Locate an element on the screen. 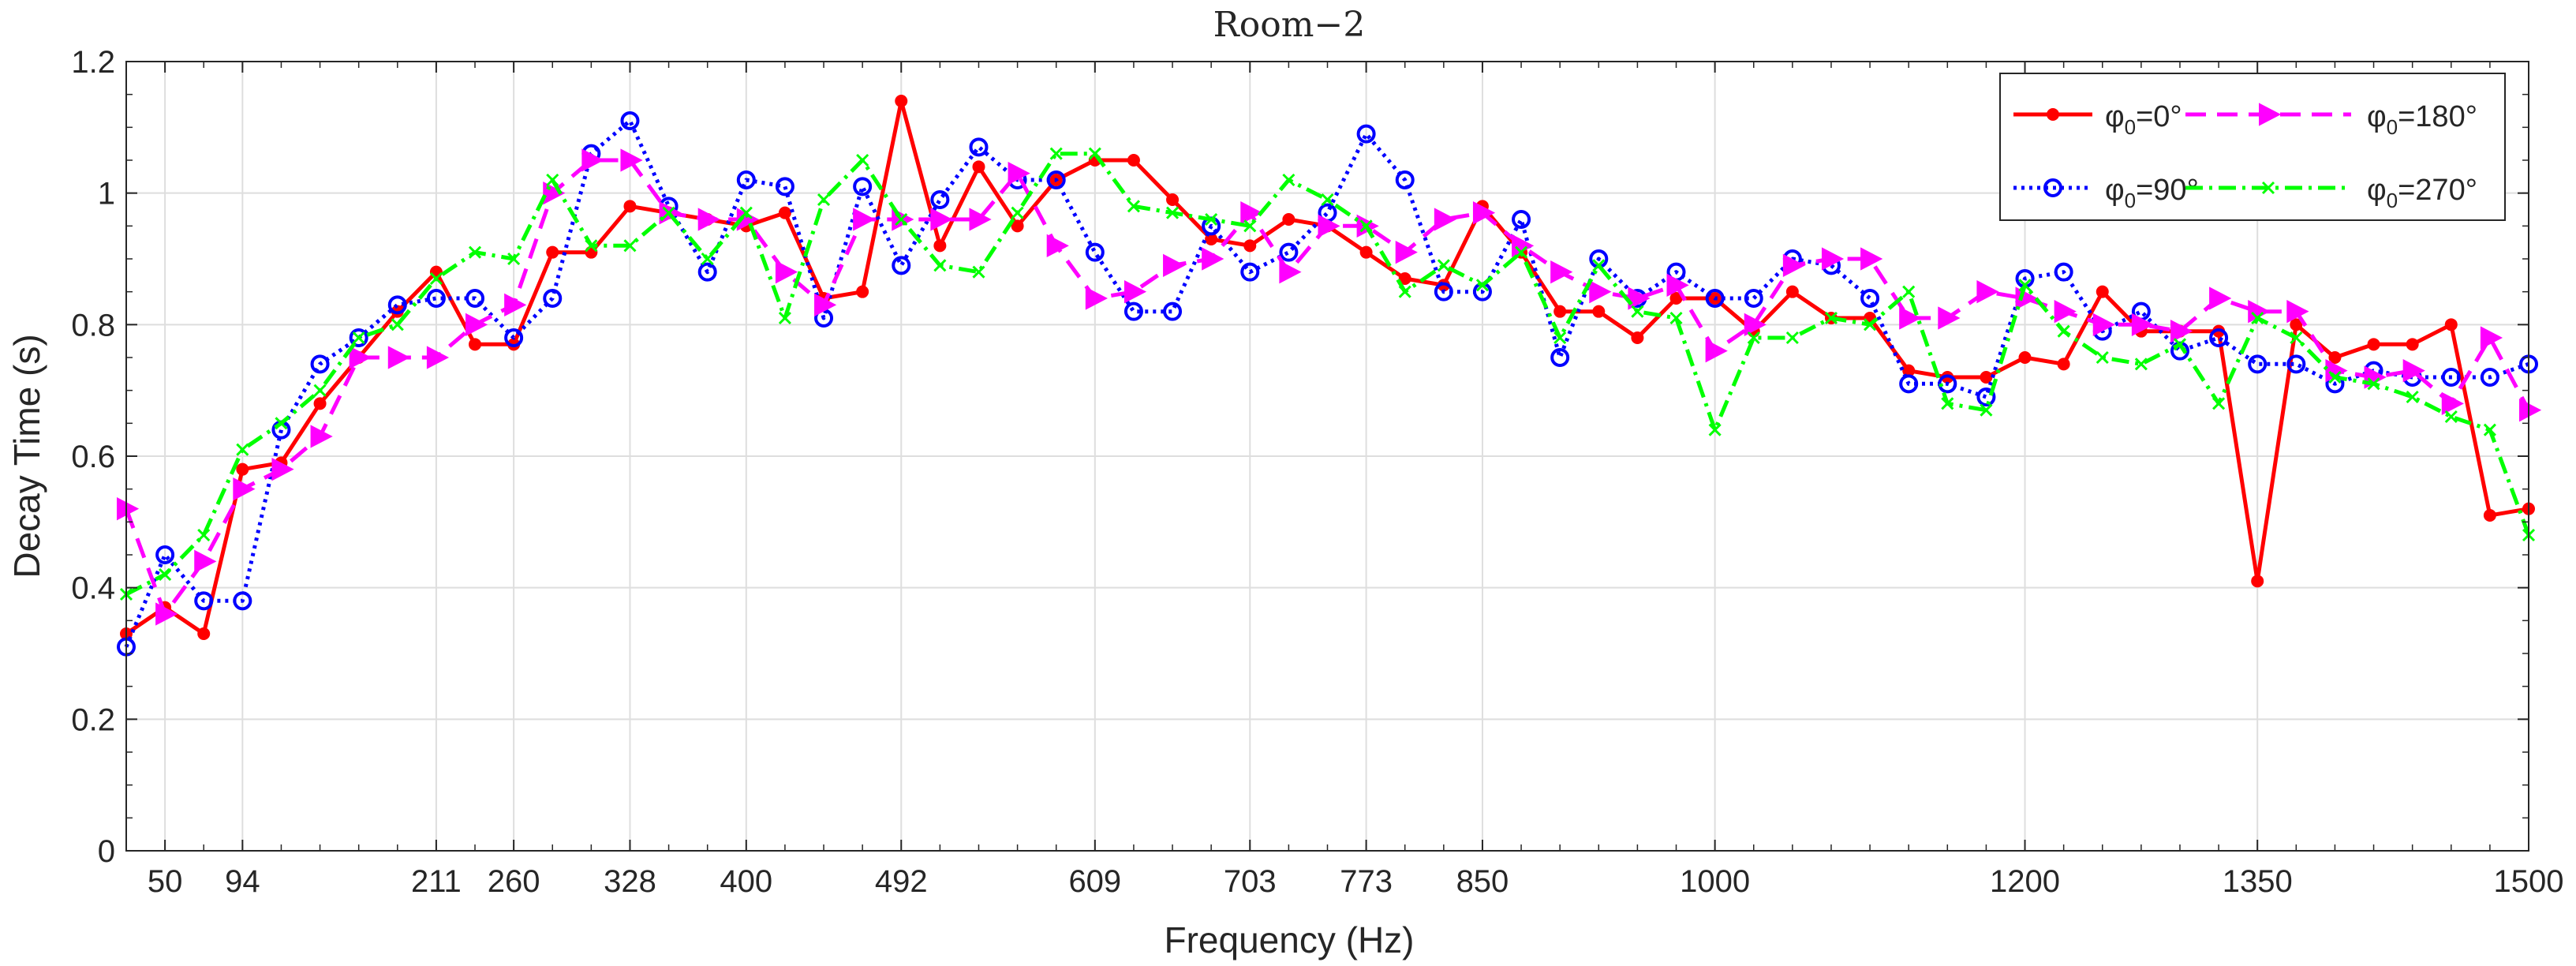 The height and width of the screenshot is (966, 2576). x-tick-label: 1500 is located at coordinates (2529, 881).